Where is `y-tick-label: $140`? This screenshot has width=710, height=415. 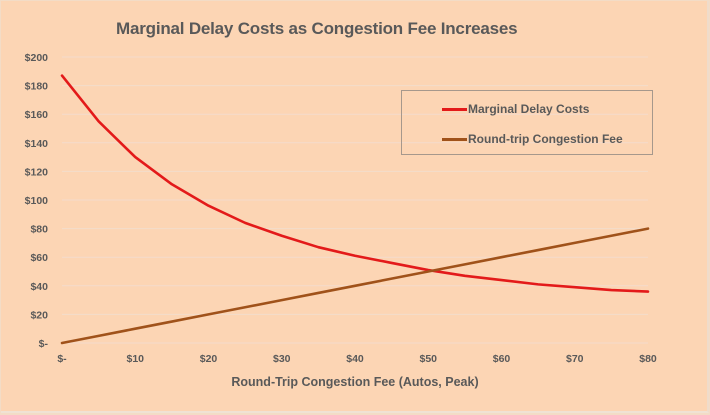 y-tick-label: $140 is located at coordinates (37, 144).